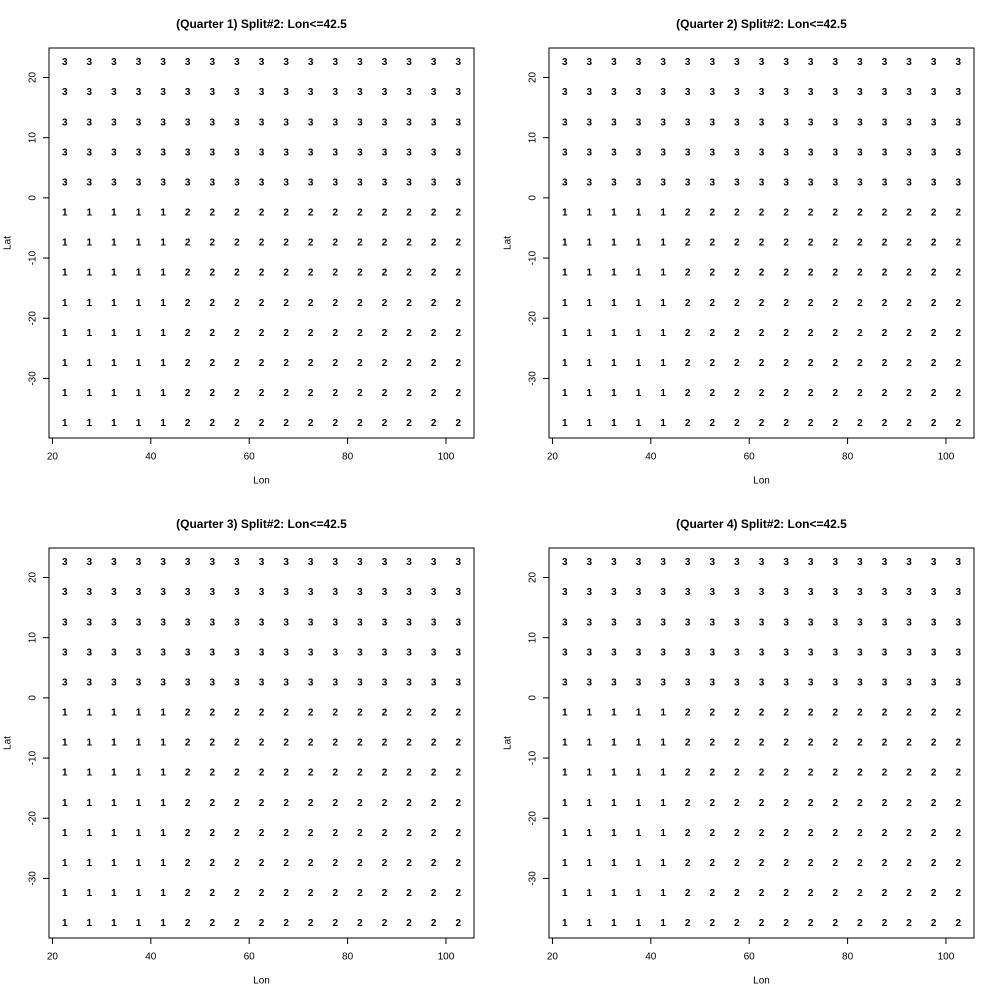 The height and width of the screenshot is (1000, 1000). I want to click on x-tick-label: 60, so click(750, 957).